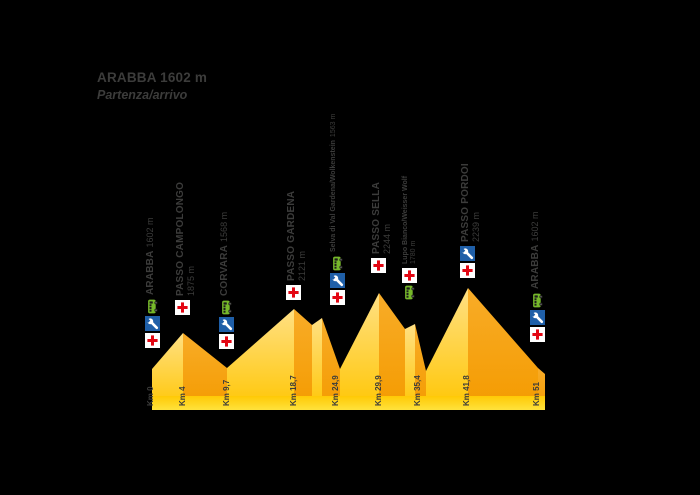 The image size is (700, 495). I want to click on km-marker-corvara: Km 9,7, so click(226, 392).